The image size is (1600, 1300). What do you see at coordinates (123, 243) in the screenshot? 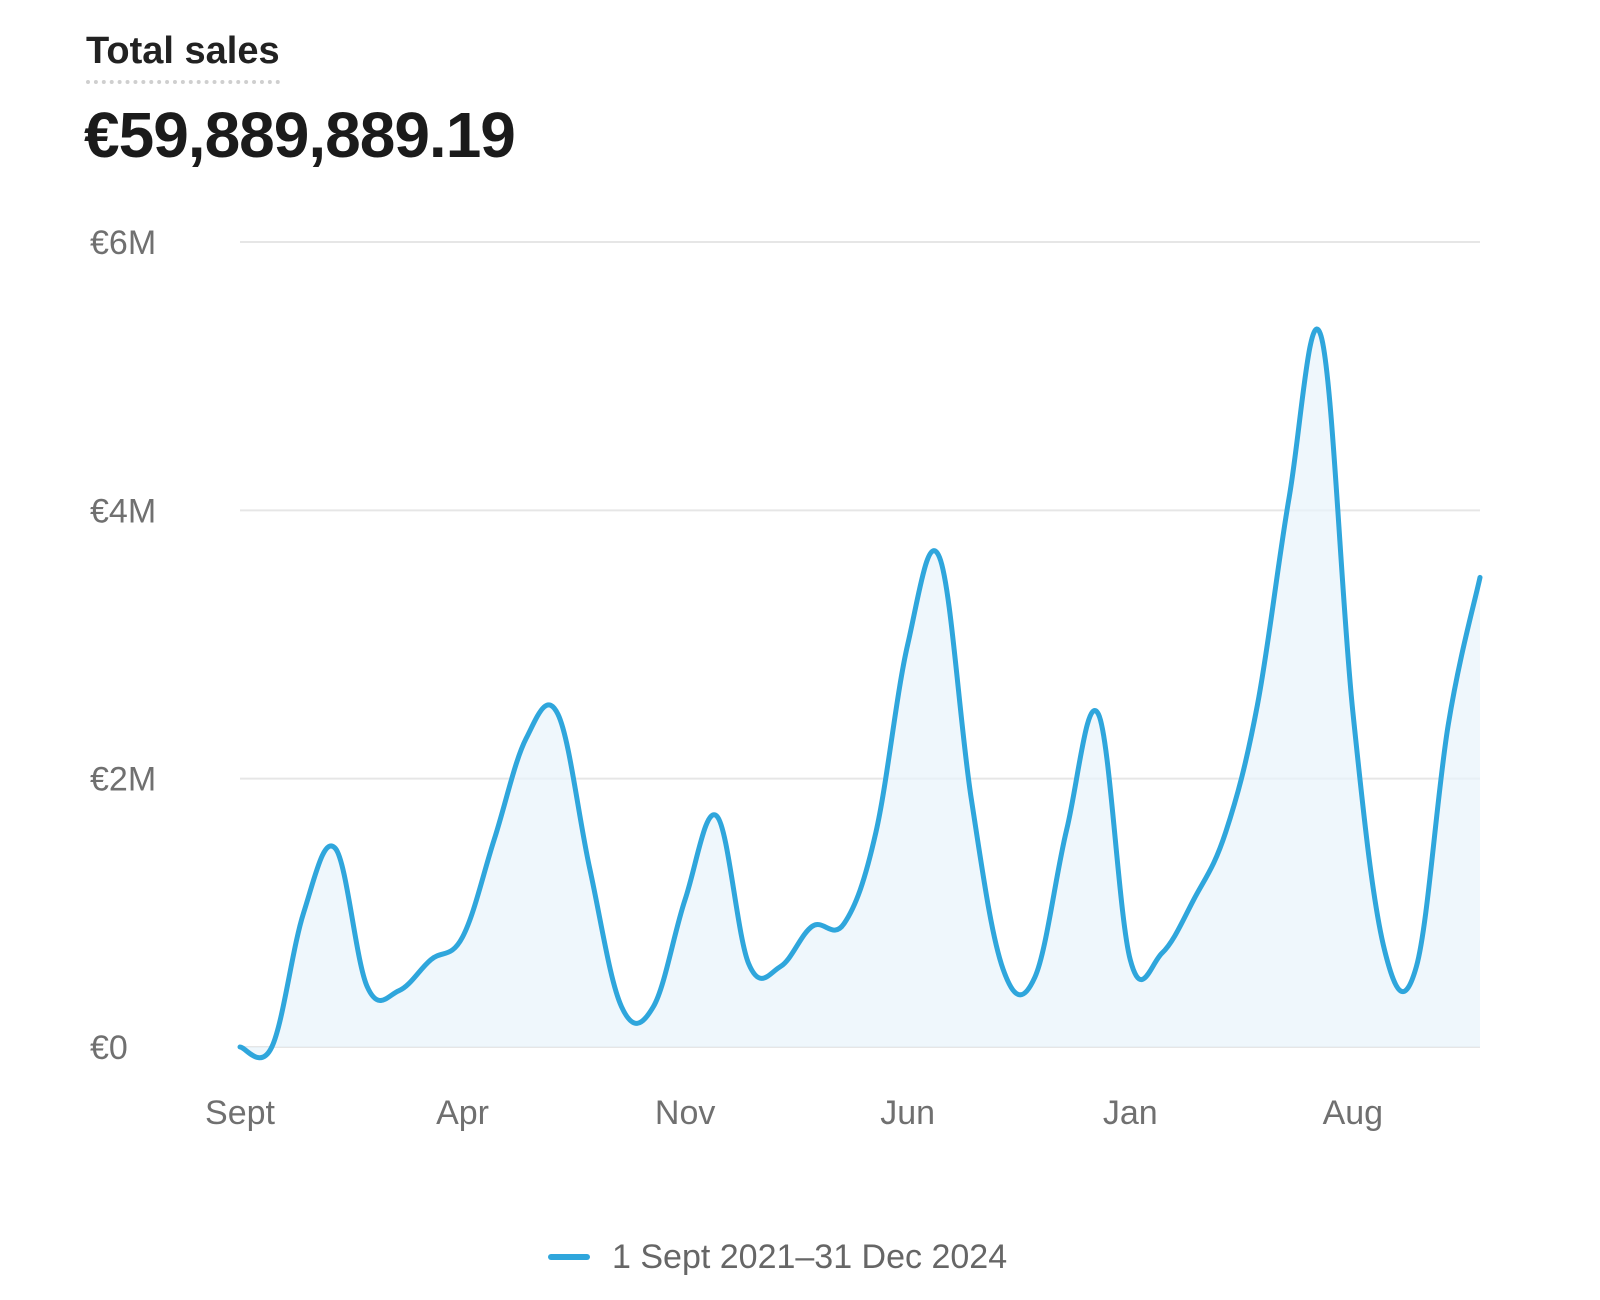
I see `y-tick-label: €6M` at bounding box center [123, 243].